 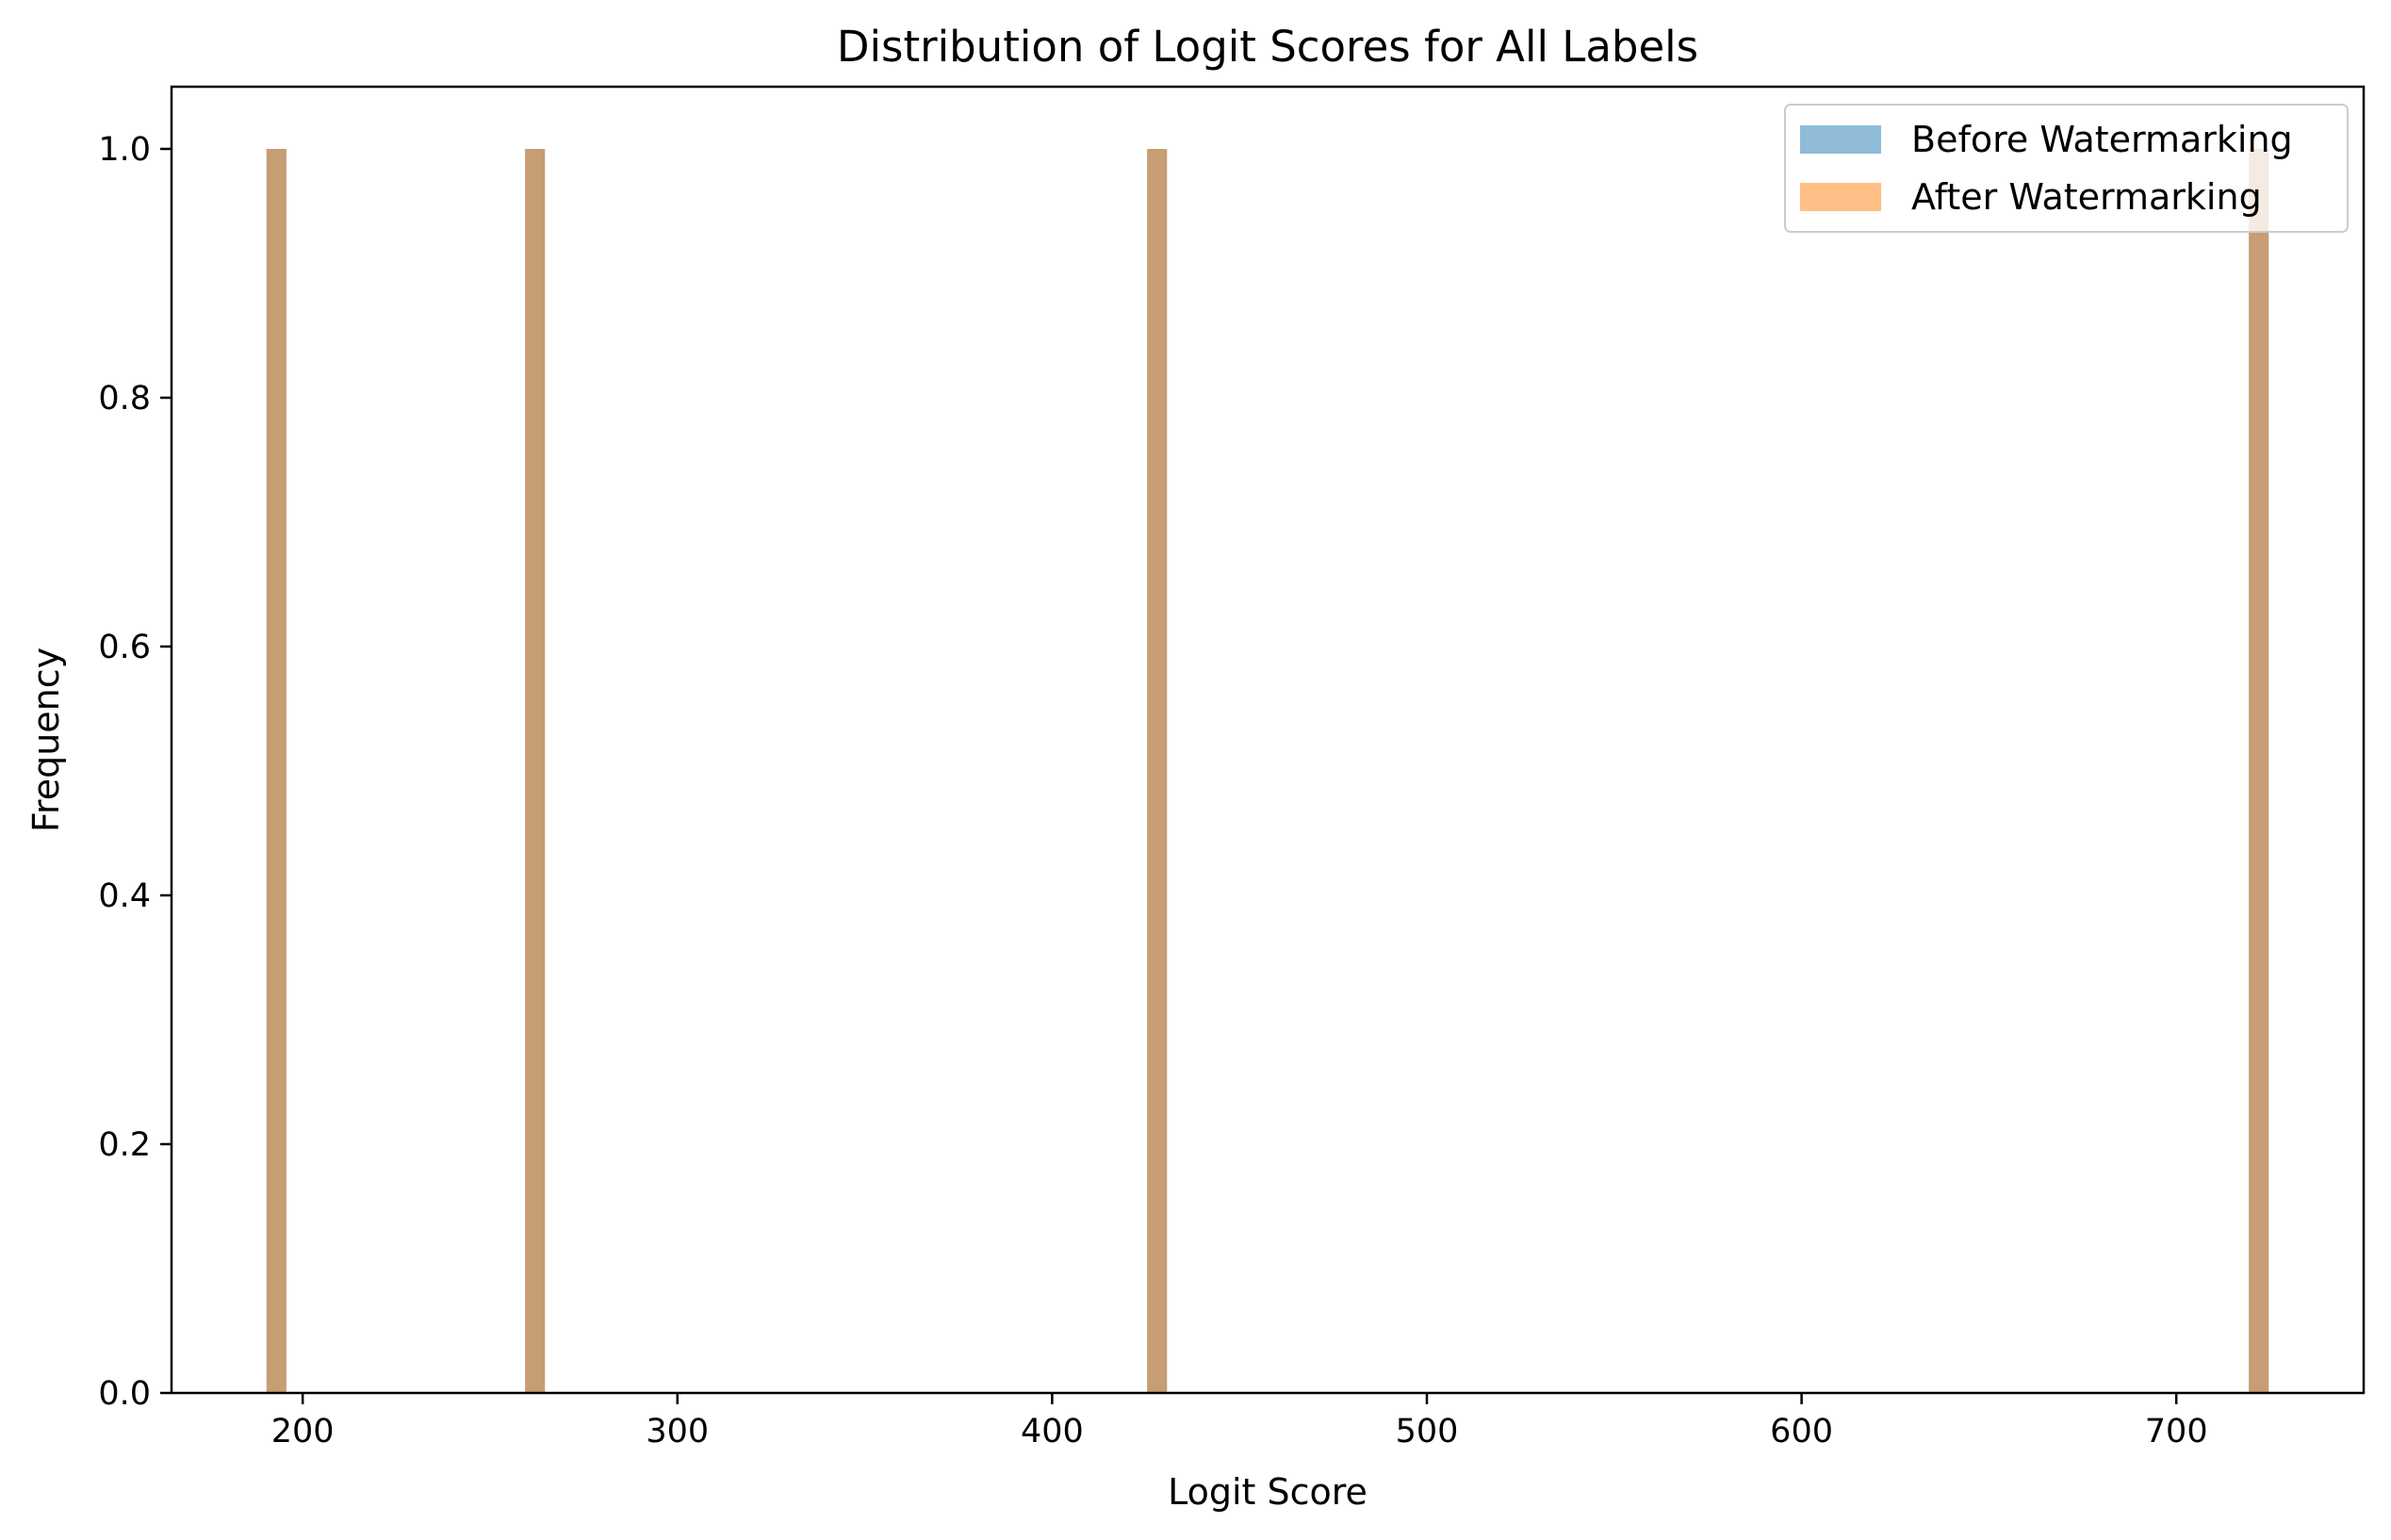 I want to click on x-tick-label: 300, so click(x=677, y=1431).